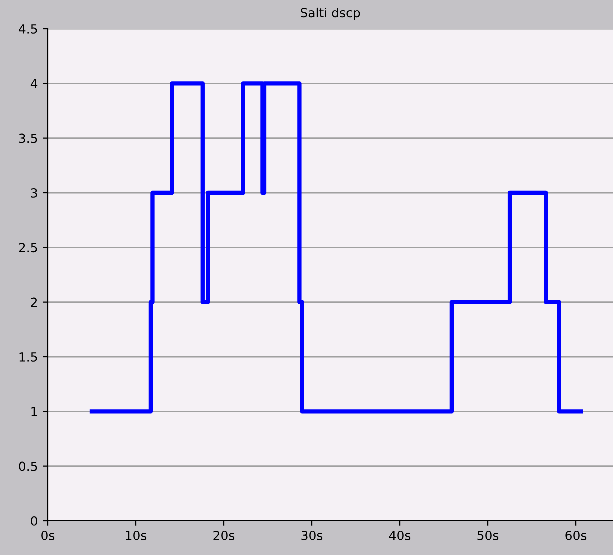 This screenshot has height=555, width=613. What do you see at coordinates (224, 535) in the screenshot?
I see `x-tick-label: 20s` at bounding box center [224, 535].